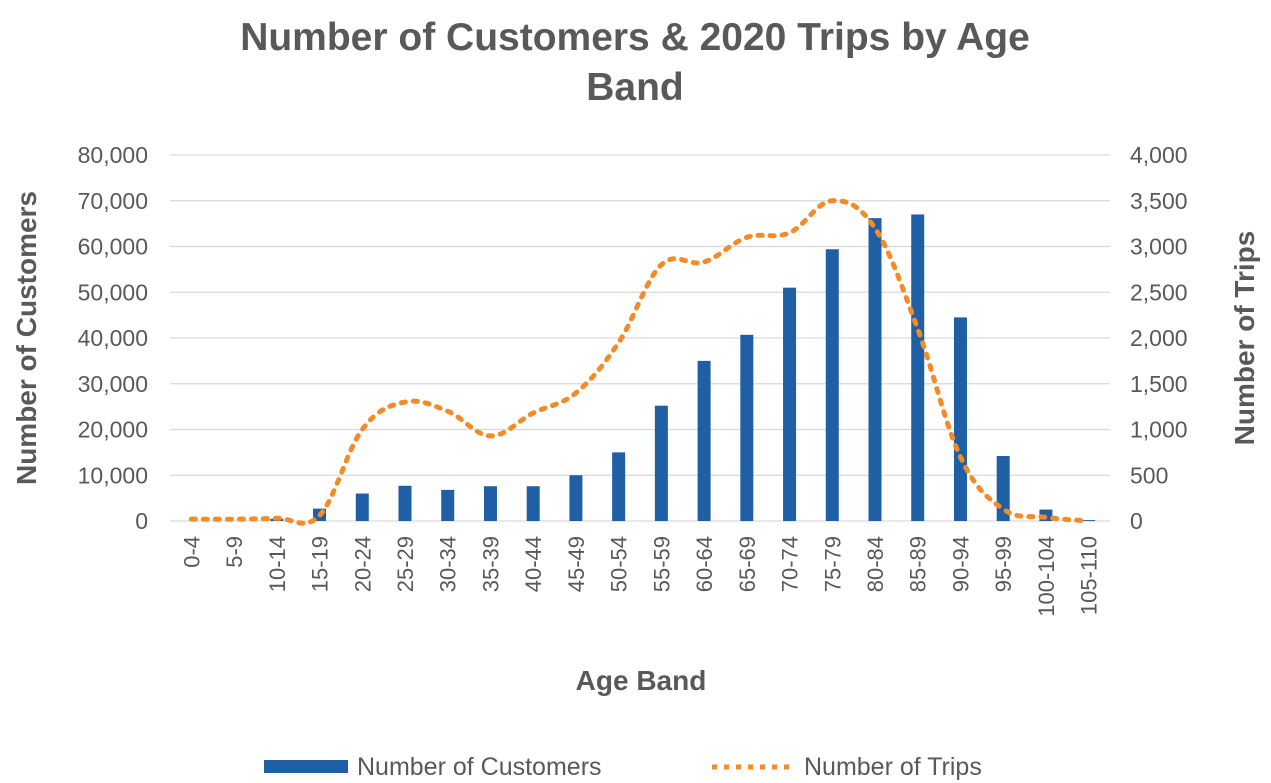 Image resolution: width=1271 pixels, height=783 pixels. I want to click on category-label: 40-44, so click(533, 564).